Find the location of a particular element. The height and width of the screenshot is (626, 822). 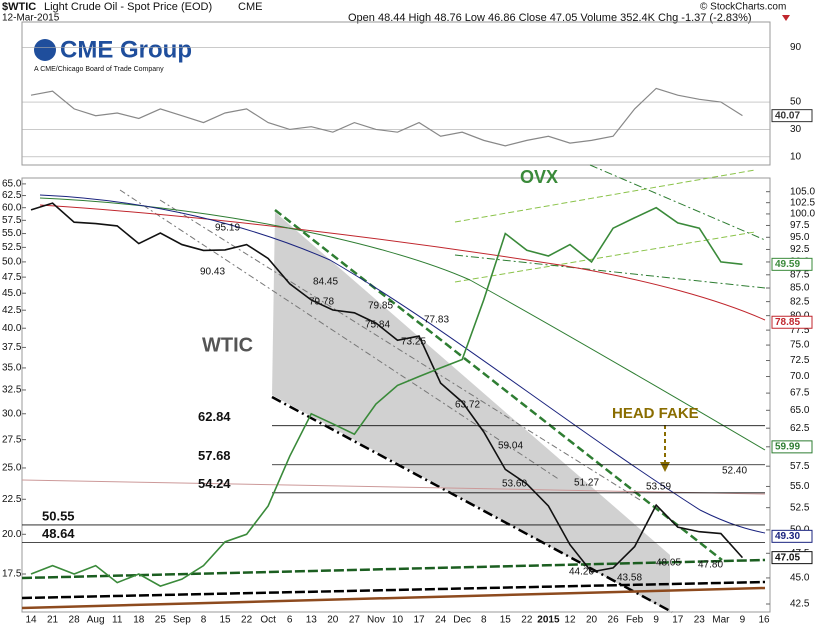

down-arrow is located at coordinates (786, 18).